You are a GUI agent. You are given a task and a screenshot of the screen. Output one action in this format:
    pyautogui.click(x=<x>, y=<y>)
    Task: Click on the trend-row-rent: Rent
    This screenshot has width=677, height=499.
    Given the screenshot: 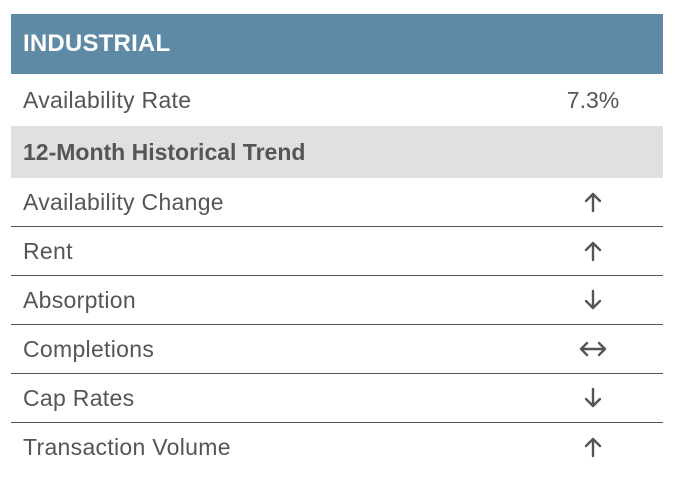 What is the action you would take?
    pyautogui.click(x=337, y=251)
    